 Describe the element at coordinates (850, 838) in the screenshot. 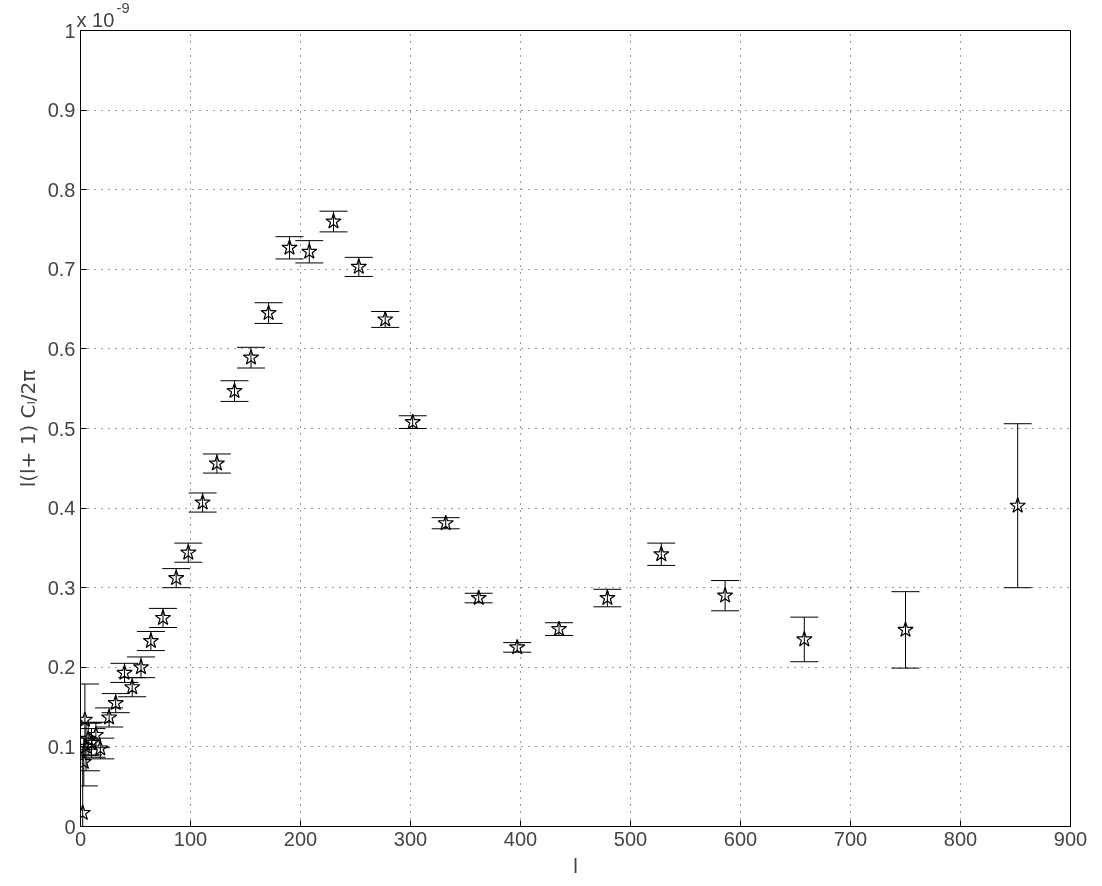

I see `x-tick-label: 700` at that location.